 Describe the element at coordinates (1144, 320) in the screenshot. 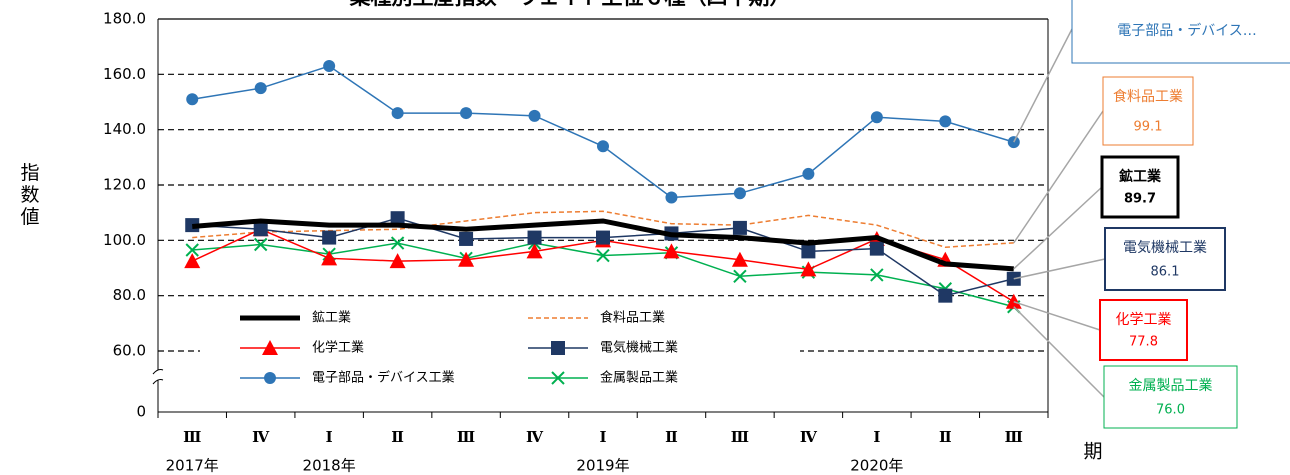

I see `callout-title: 化学工業` at that location.